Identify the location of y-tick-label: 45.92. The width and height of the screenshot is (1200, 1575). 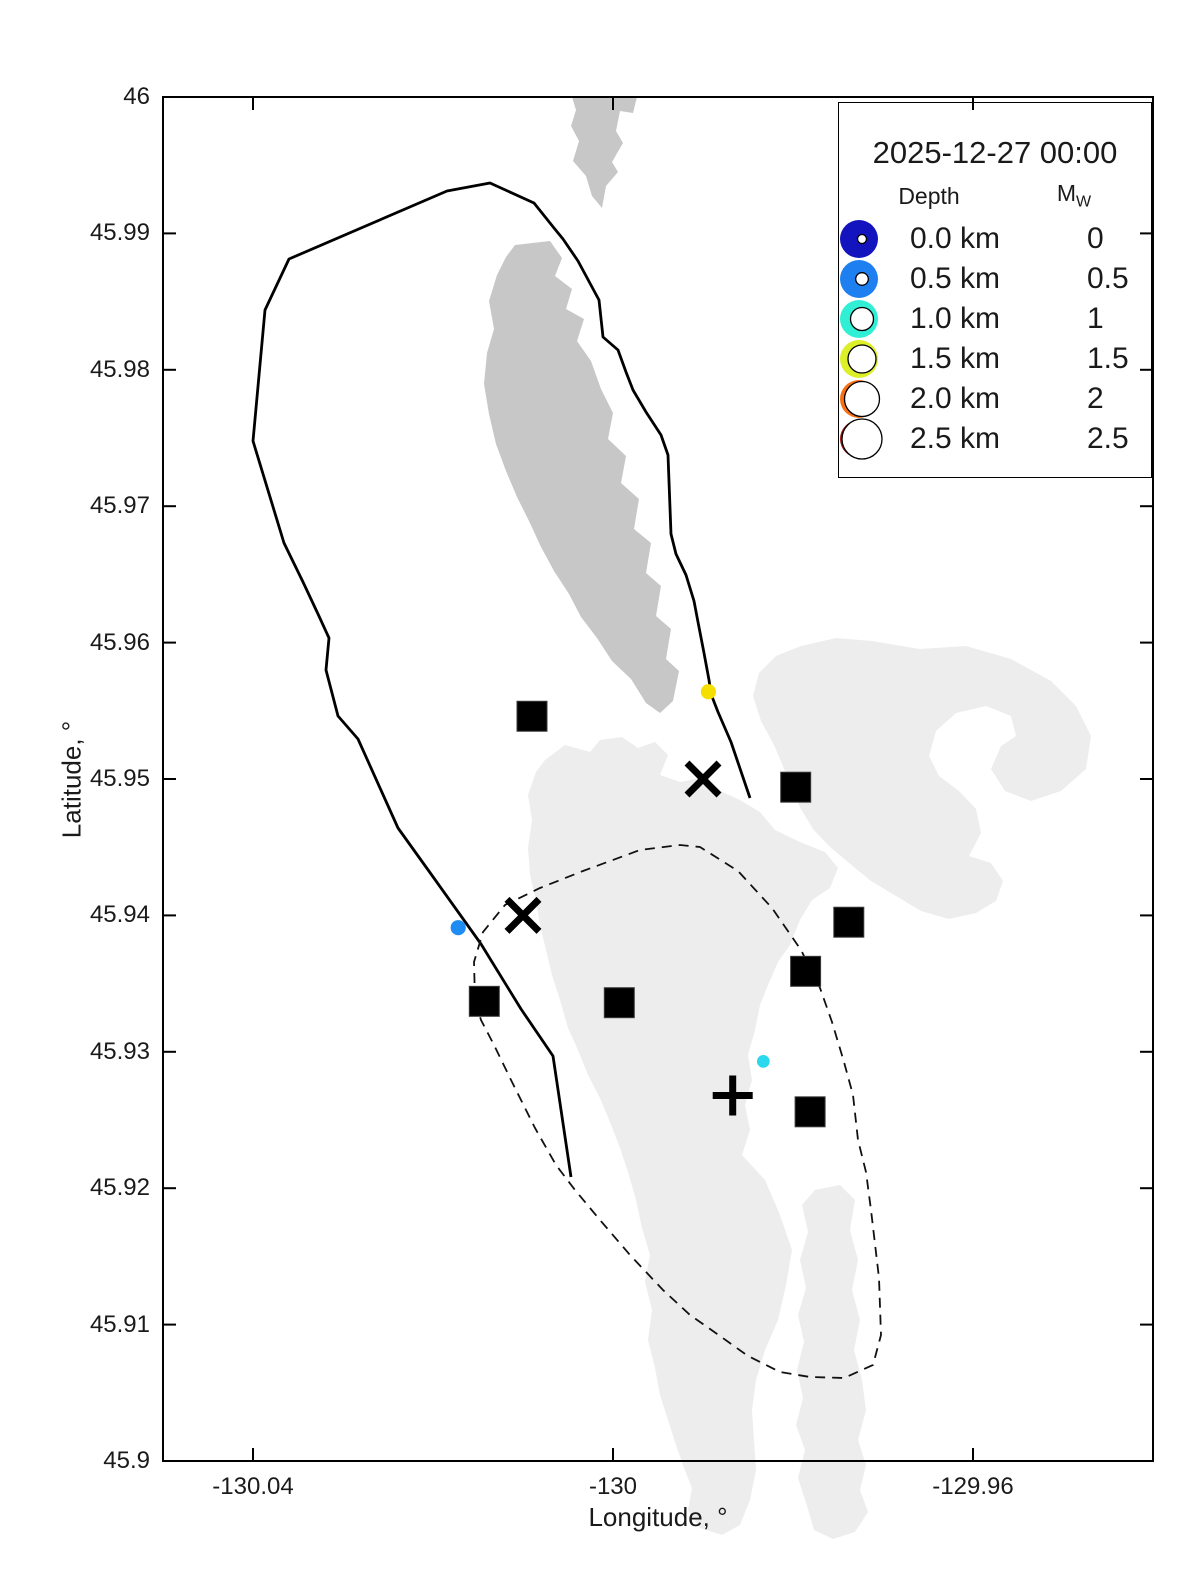
(119, 1188).